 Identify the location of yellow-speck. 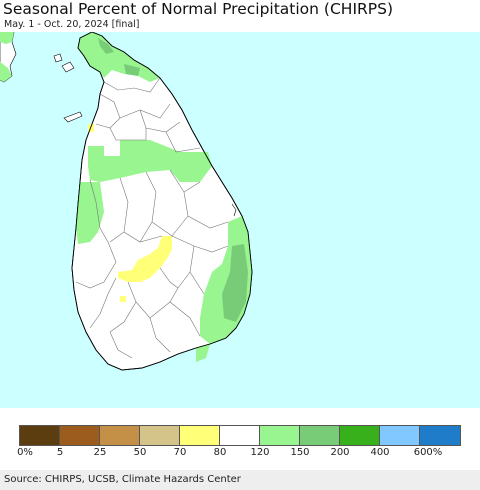
(123, 299).